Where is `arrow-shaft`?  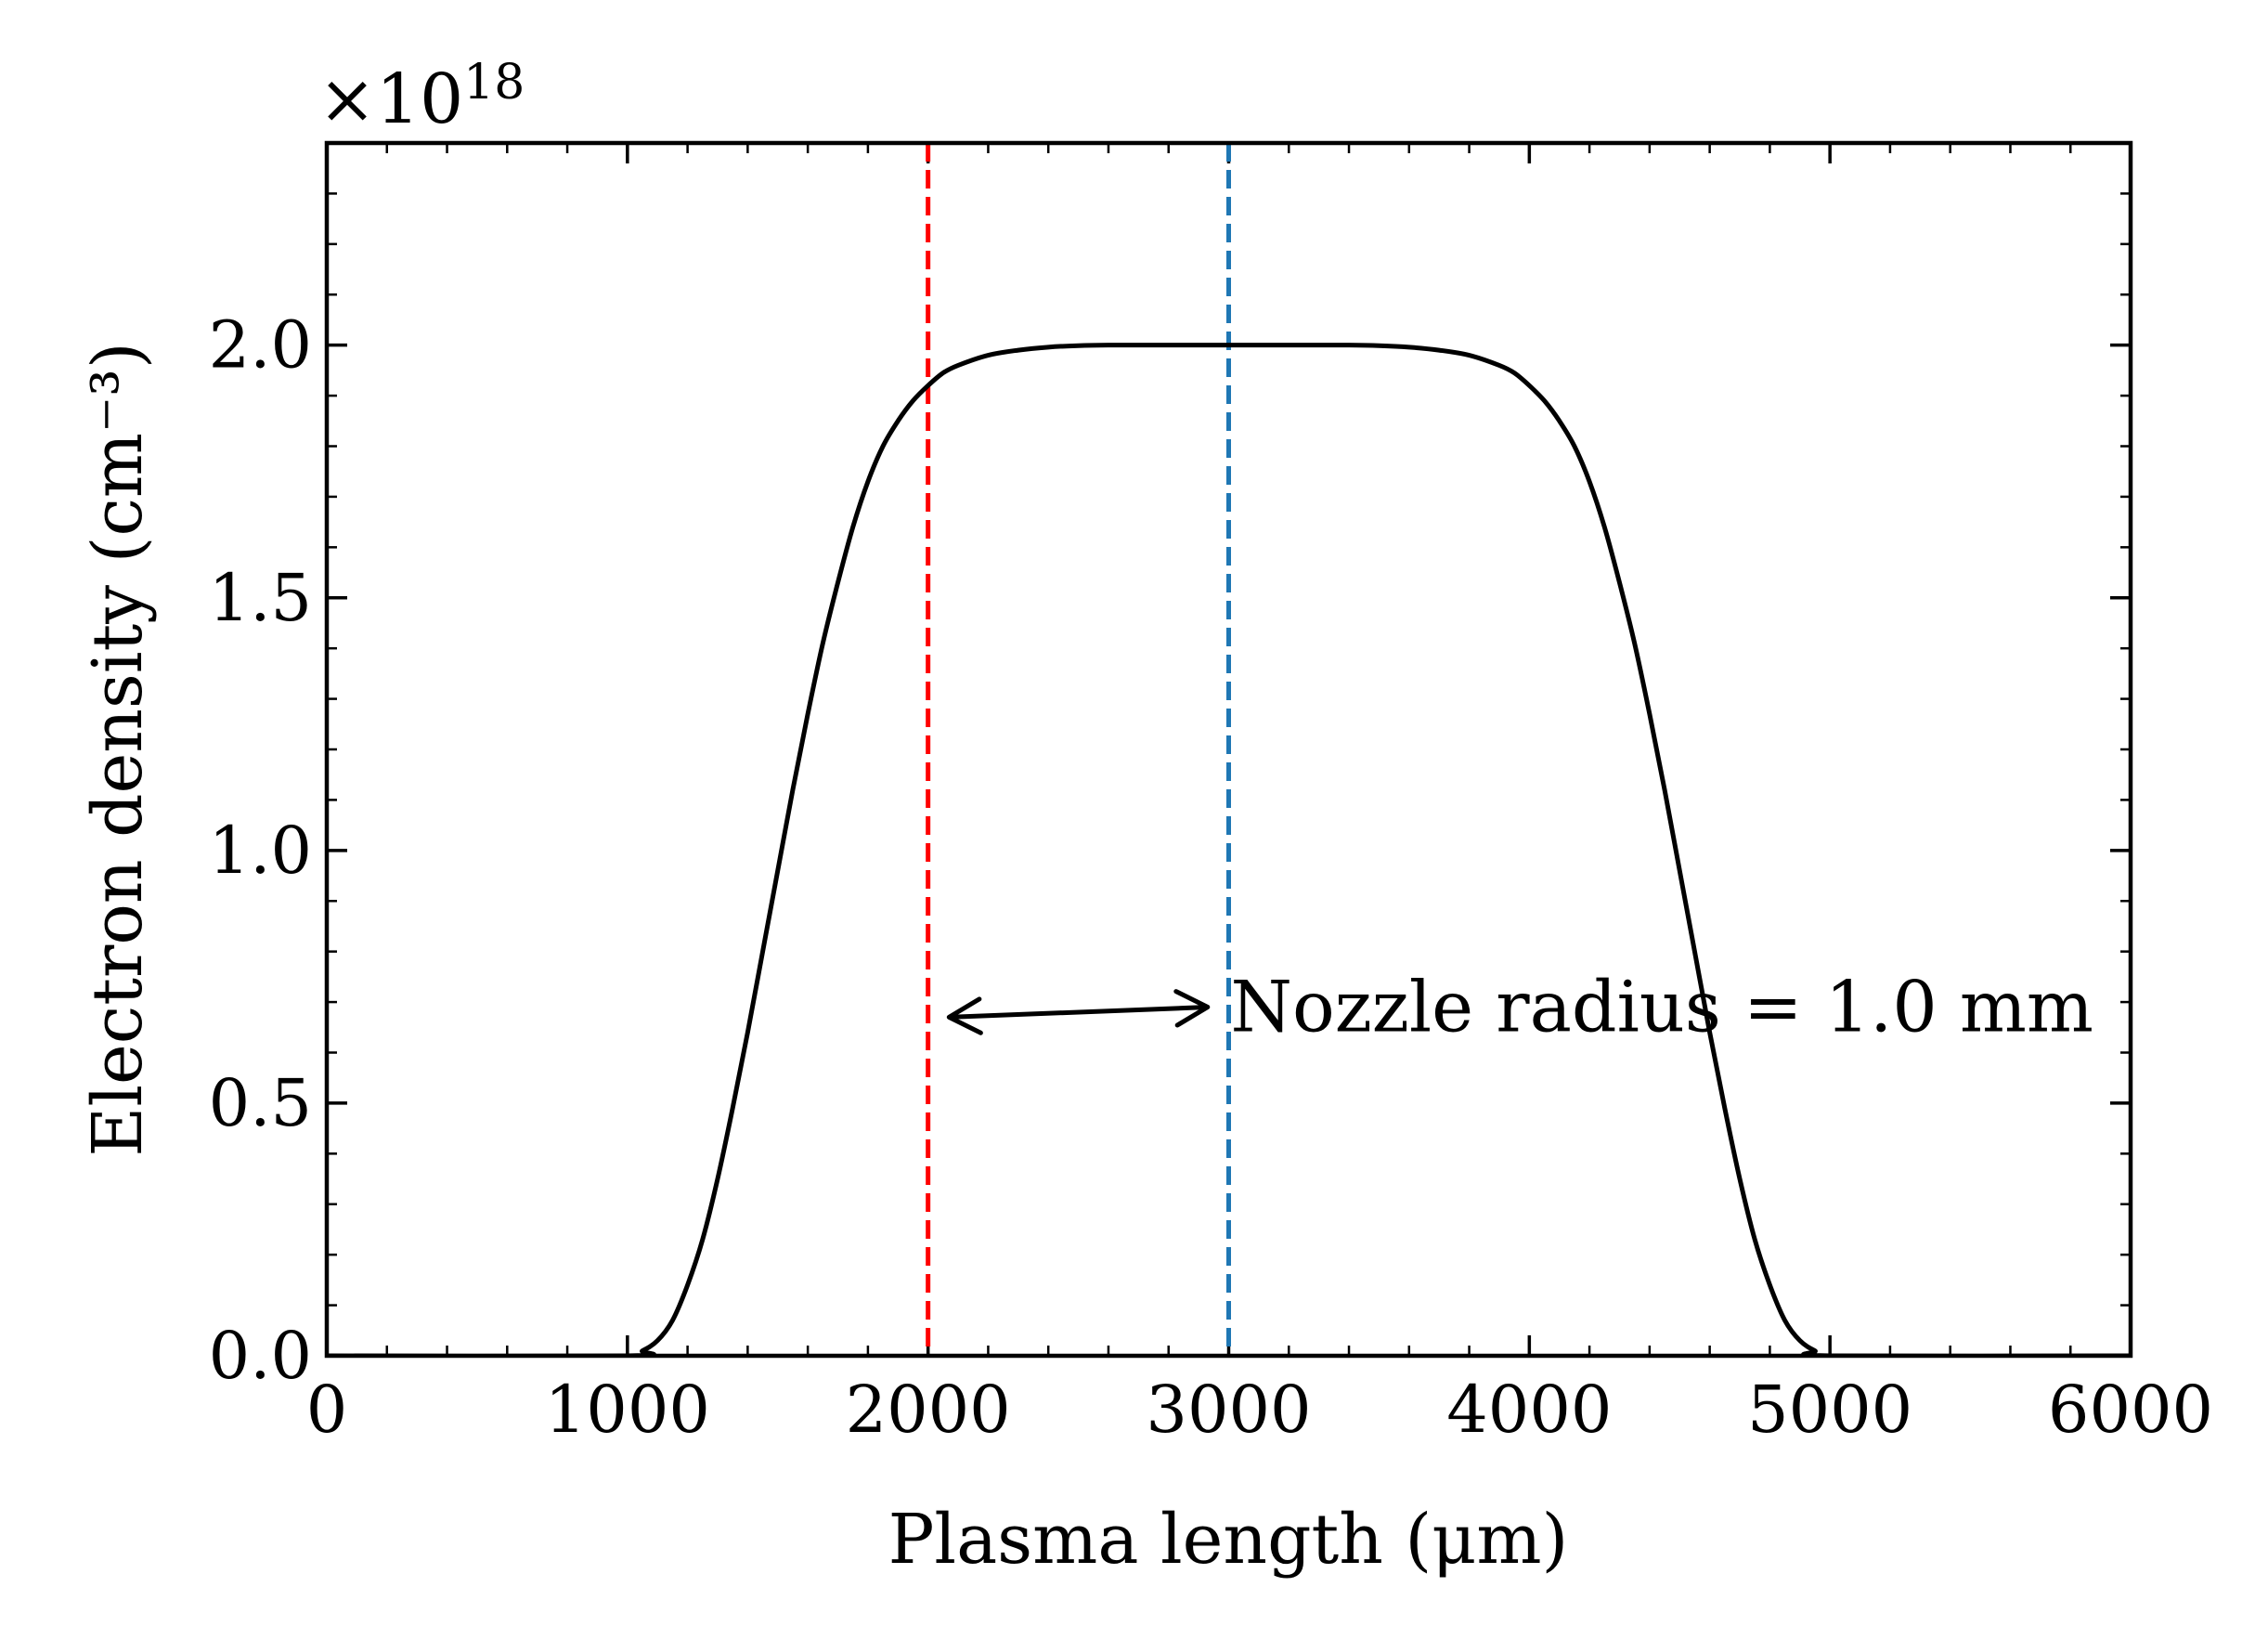 arrow-shaft is located at coordinates (1078, 1012).